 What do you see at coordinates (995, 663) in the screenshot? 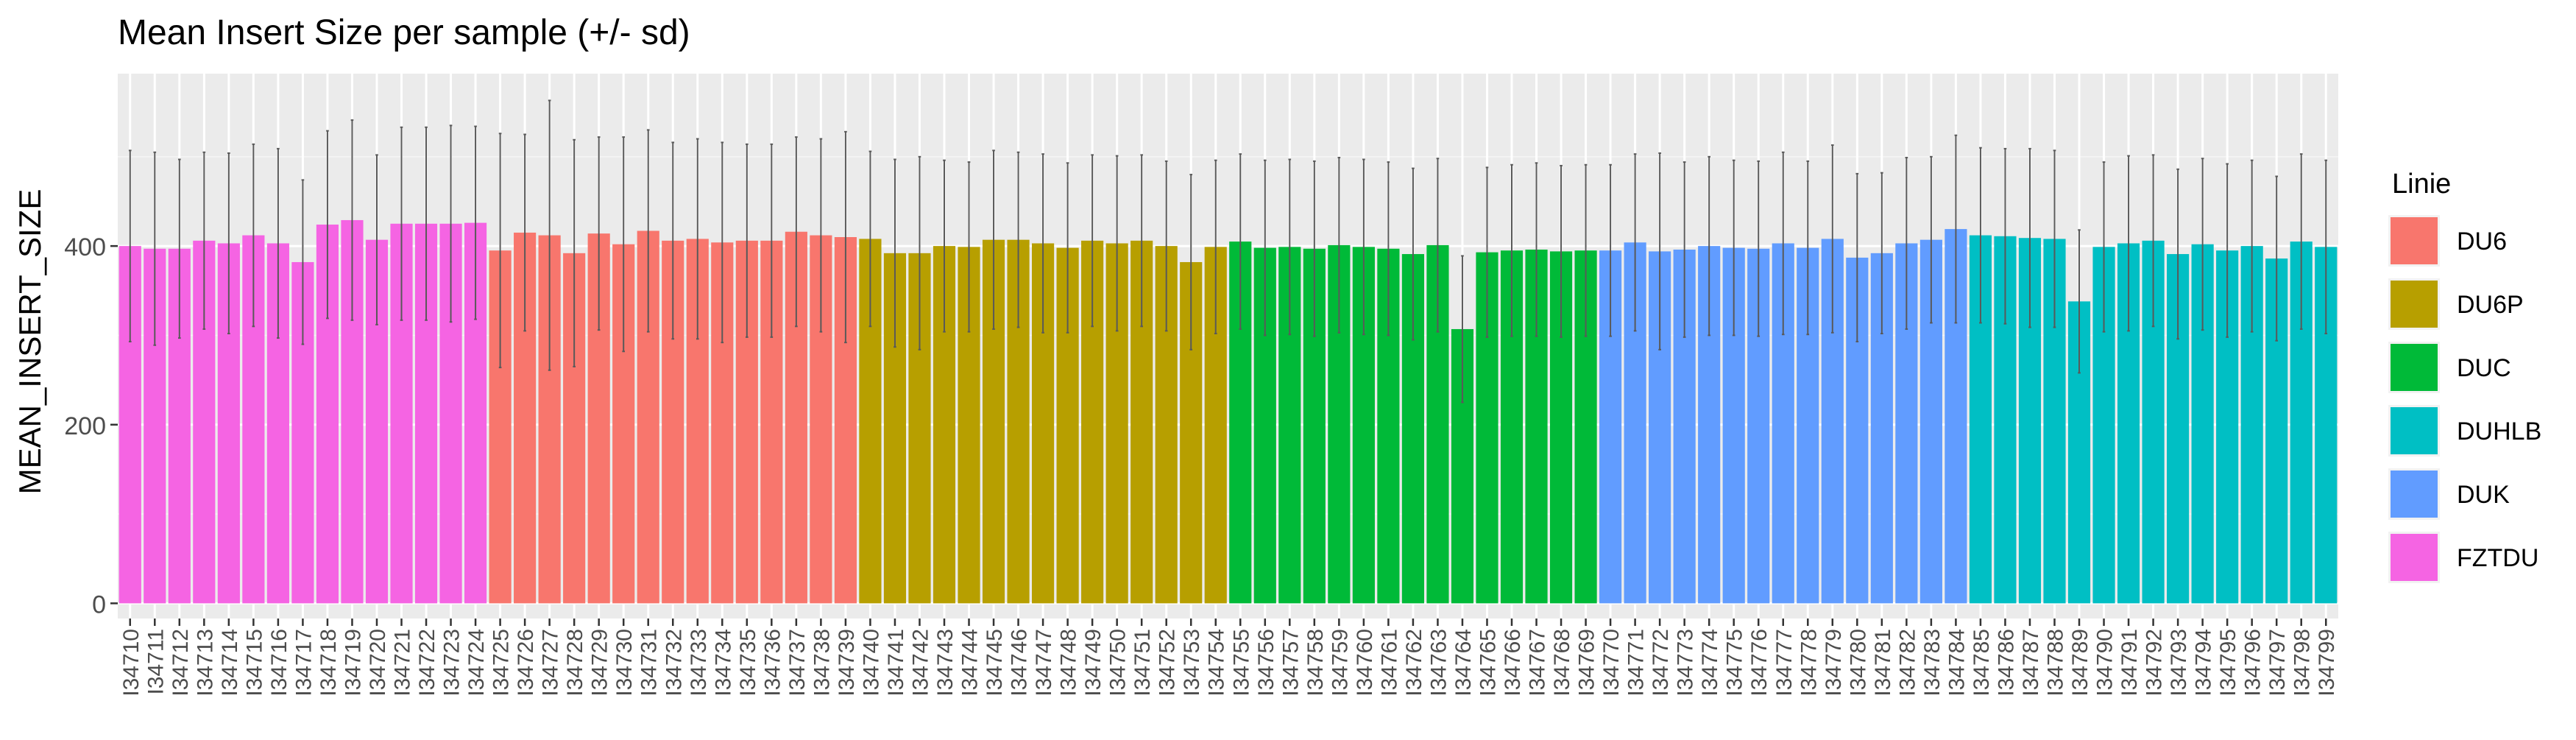
I see `x-tick-label: I34745` at bounding box center [995, 663].